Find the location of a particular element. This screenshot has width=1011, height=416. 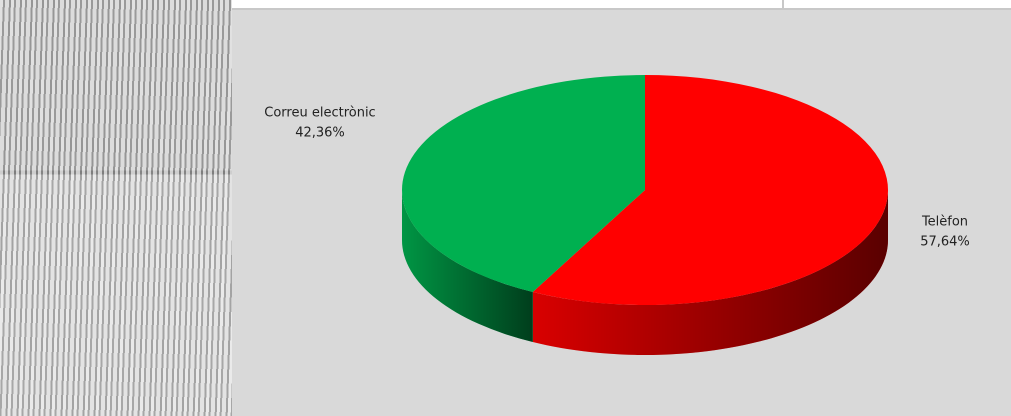

table-divider is located at coordinates (783, 5).